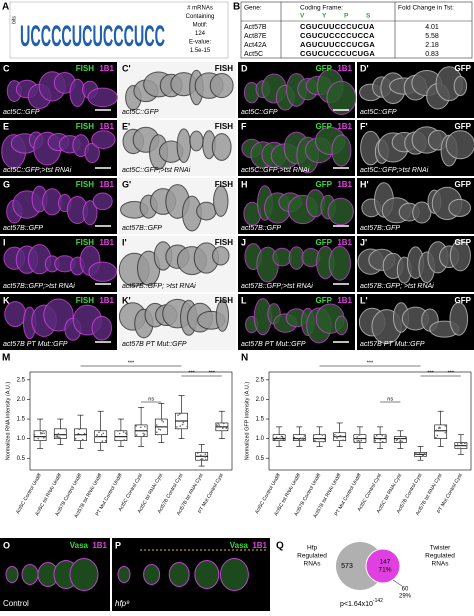  I want to click on genotype-caption: act5C::GFP;>tst RNAi, so click(275, 170).